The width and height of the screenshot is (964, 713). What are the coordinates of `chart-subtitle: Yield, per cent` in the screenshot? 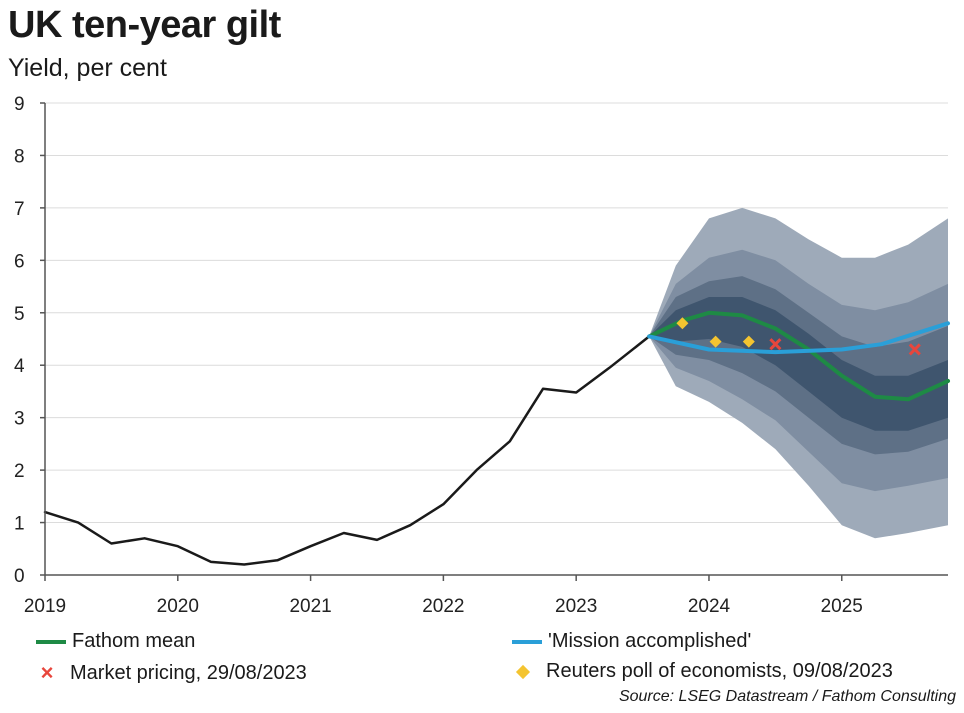 It's located at (87, 68).